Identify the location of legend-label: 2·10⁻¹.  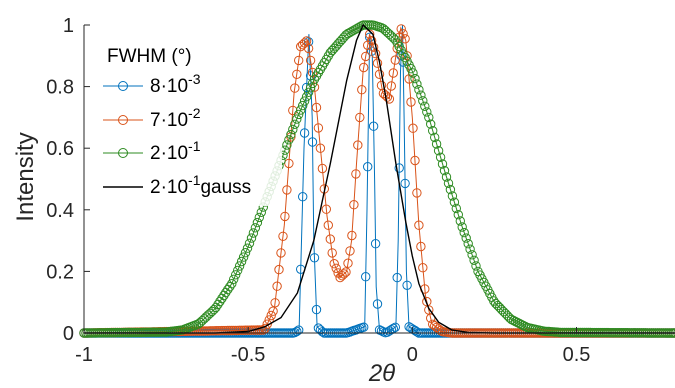
(175, 151).